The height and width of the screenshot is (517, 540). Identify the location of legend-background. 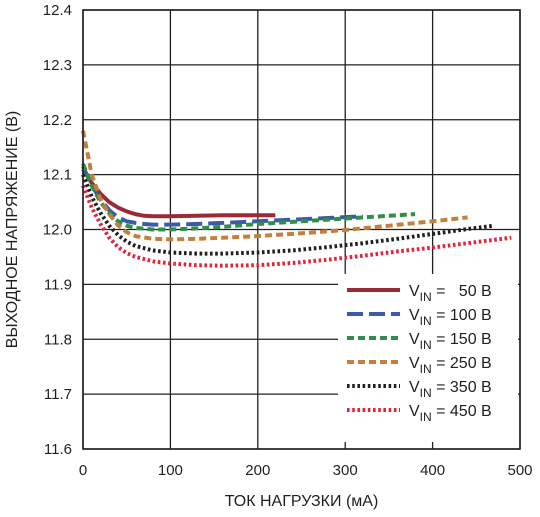
(428, 358).